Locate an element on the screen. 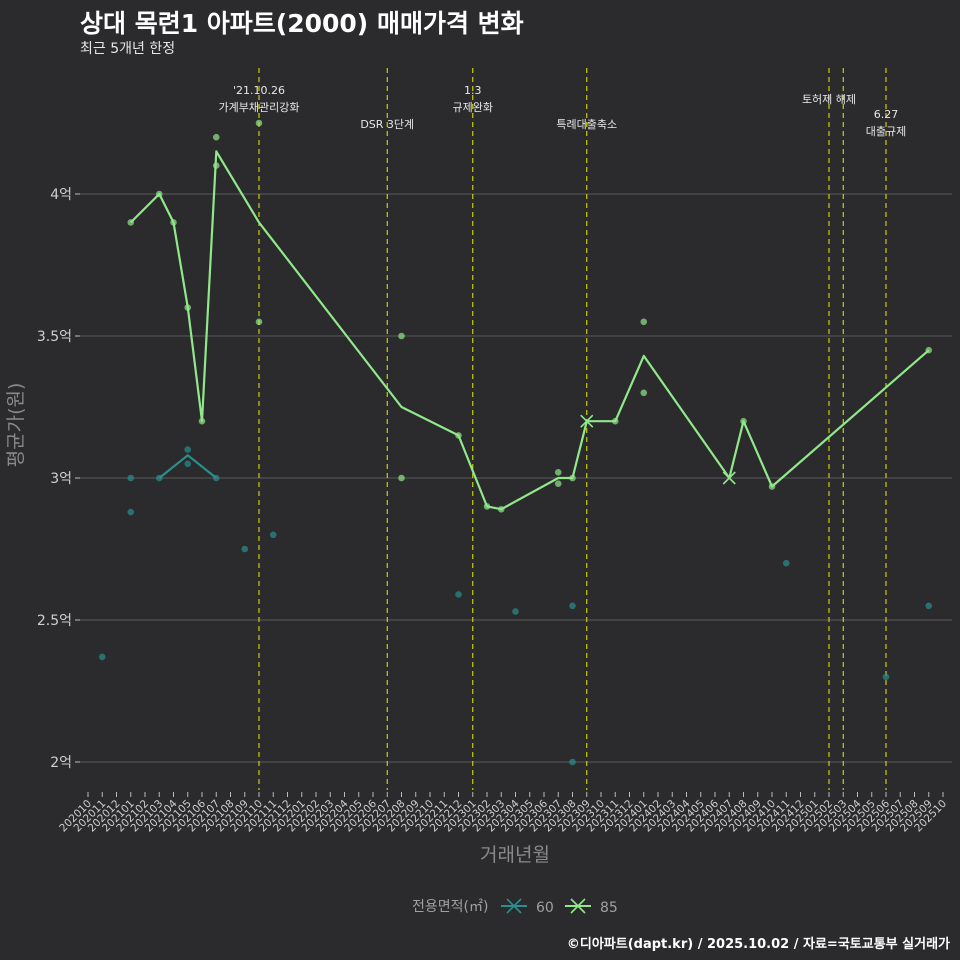  y-tick-label: 3억 is located at coordinates (61, 479).